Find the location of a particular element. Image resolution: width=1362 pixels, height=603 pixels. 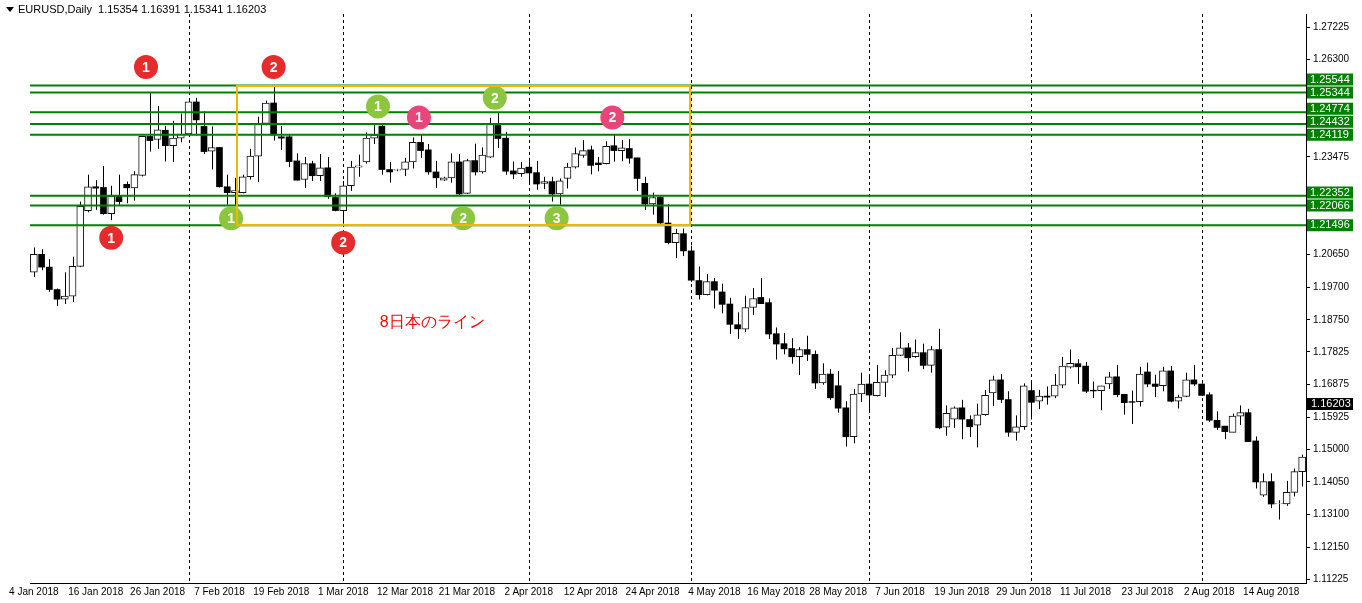

x-tick-label: 16 Jan 2018 is located at coordinates (96, 591).